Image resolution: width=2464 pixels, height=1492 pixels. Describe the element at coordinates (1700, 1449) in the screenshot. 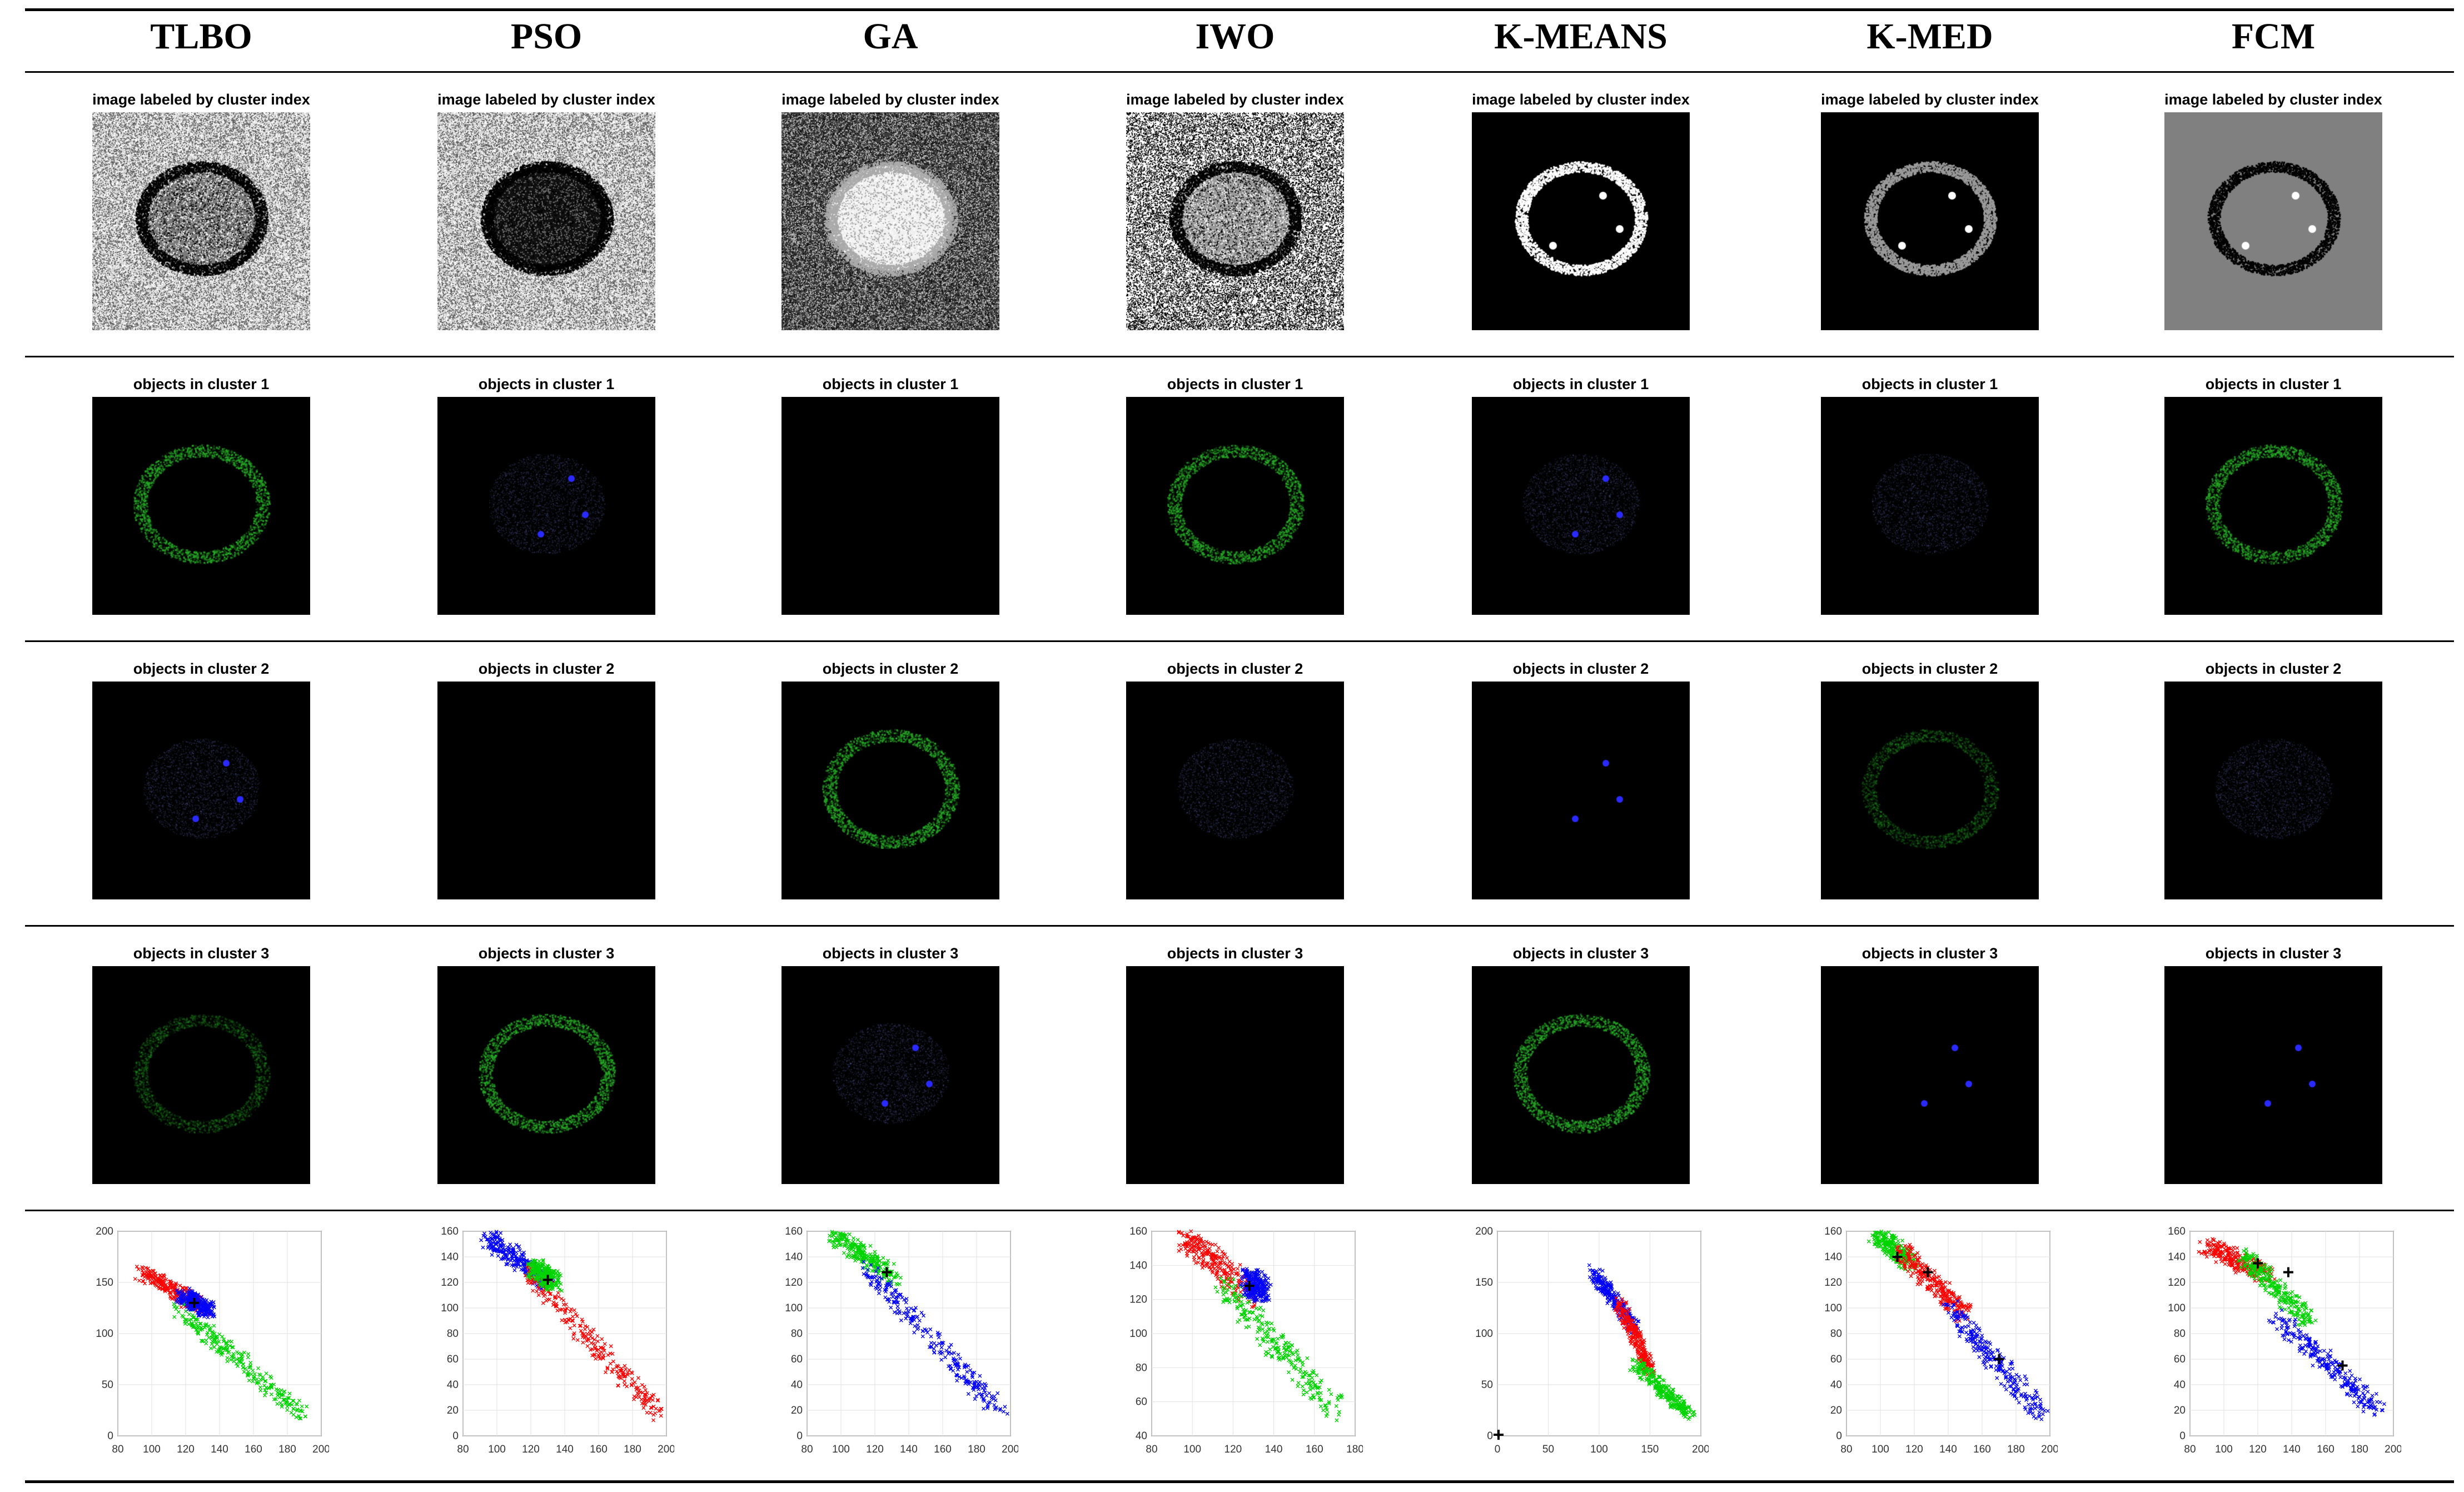

I see `x-tick-label: 200` at that location.